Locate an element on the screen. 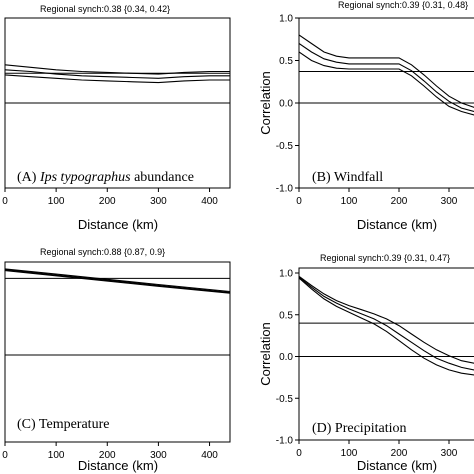 The width and height of the screenshot is (474, 474). panel-d-x-tick-label-0: 0 is located at coordinates (299, 453).